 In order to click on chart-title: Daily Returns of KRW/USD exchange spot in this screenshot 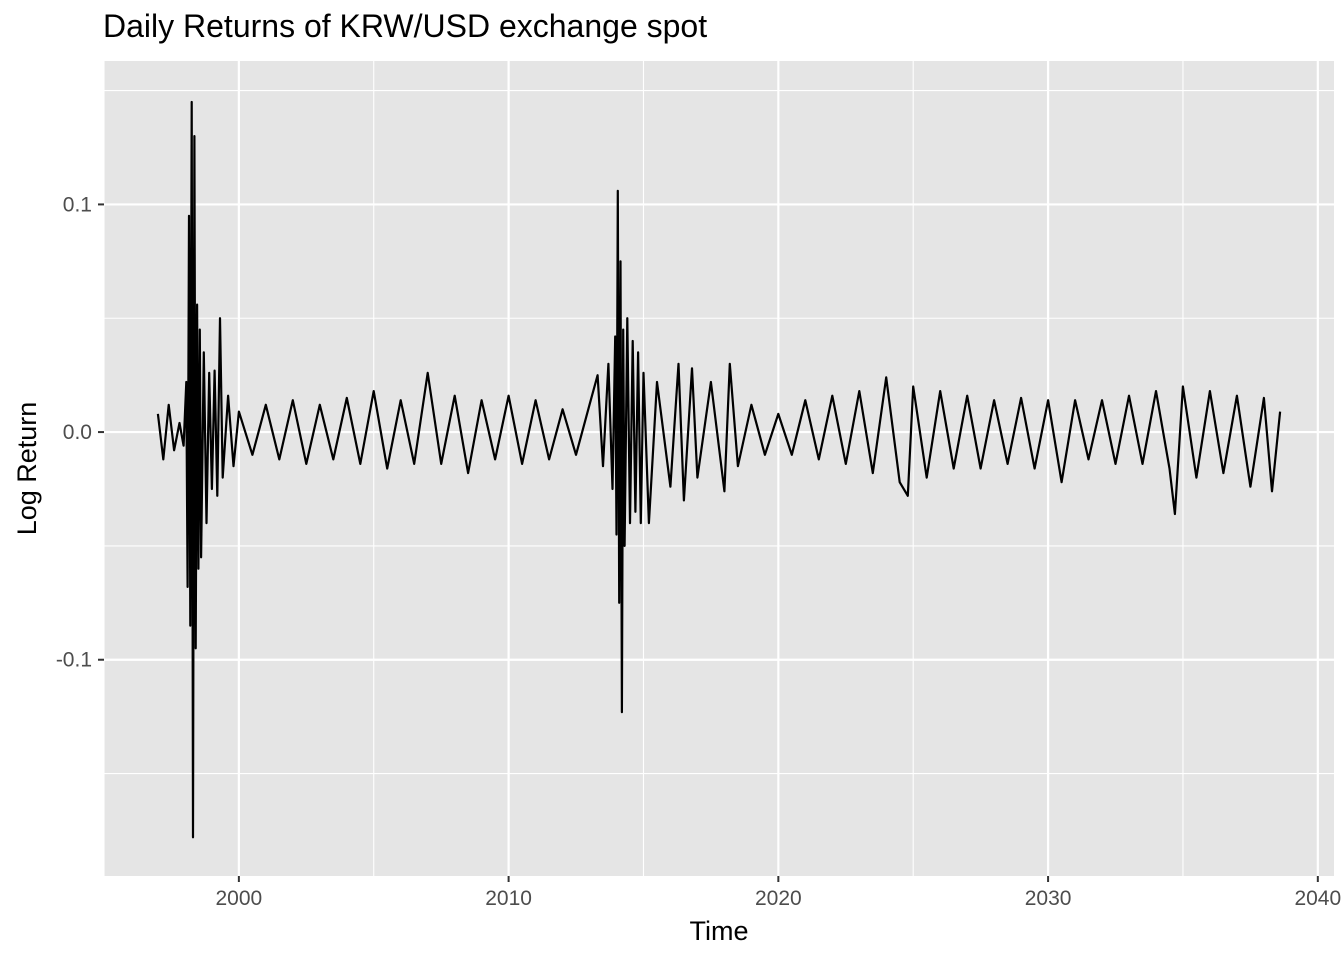, I will do `click(405, 26)`.